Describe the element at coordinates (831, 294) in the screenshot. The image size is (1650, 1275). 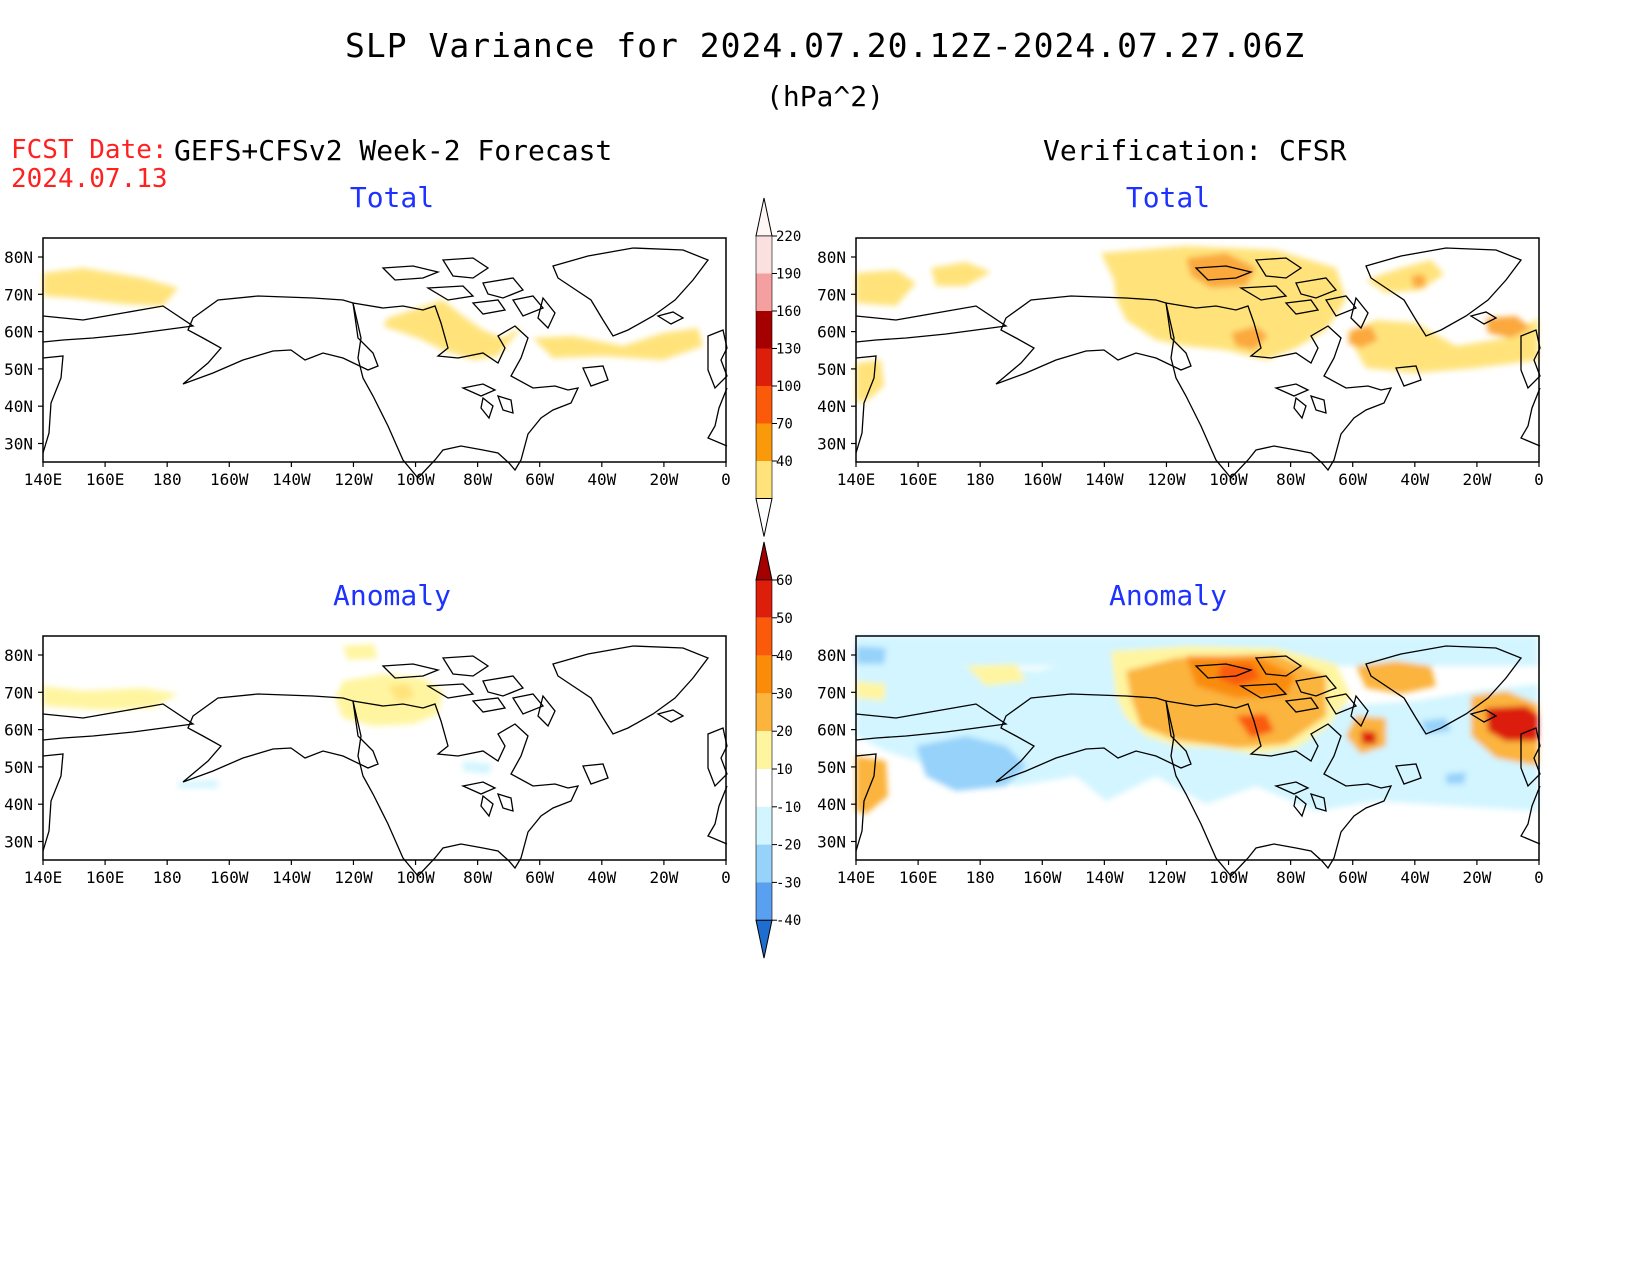
I see `lat-label-top-right: 70N` at that location.